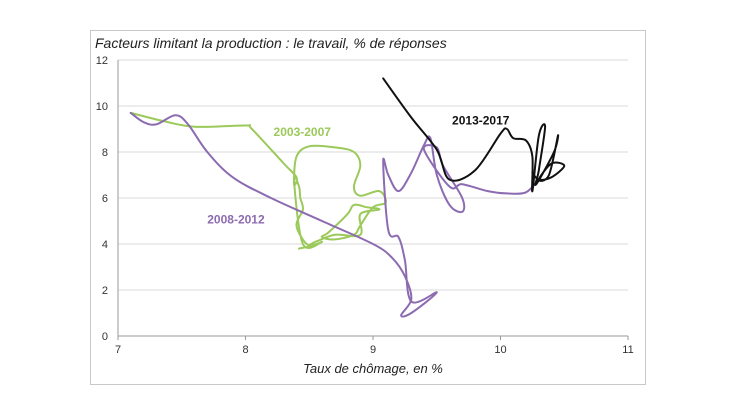 This screenshot has width=730, height=410. What do you see at coordinates (105, 153) in the screenshot?
I see `y-tick-label: 8` at bounding box center [105, 153].